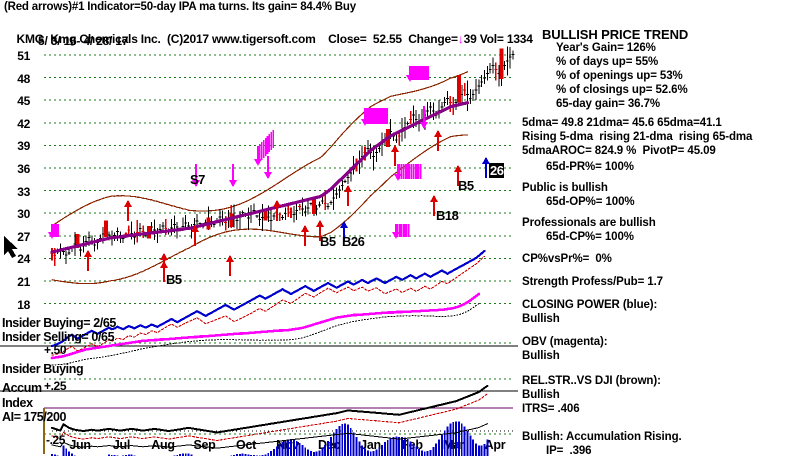  Describe the element at coordinates (23, 78) in the screenshot. I see `y-axis-label: 48` at that location.